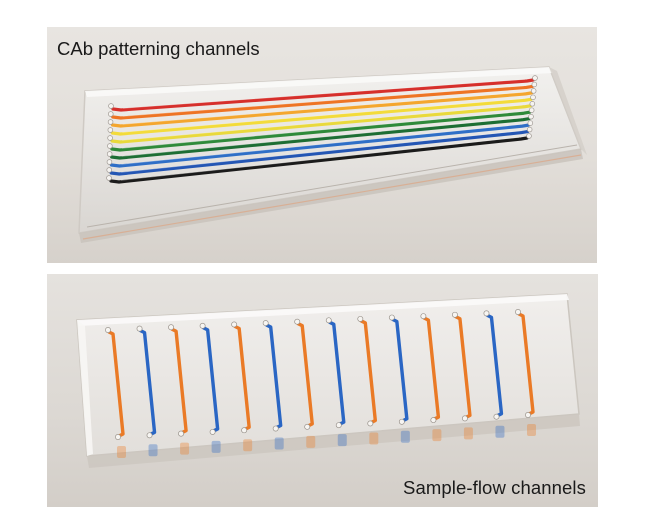 Image resolution: width=657 pixels, height=530 pixels. Describe the element at coordinates (158, 48) in the screenshot. I see `caption-cab-patterning: CAb patterning channels` at that location.